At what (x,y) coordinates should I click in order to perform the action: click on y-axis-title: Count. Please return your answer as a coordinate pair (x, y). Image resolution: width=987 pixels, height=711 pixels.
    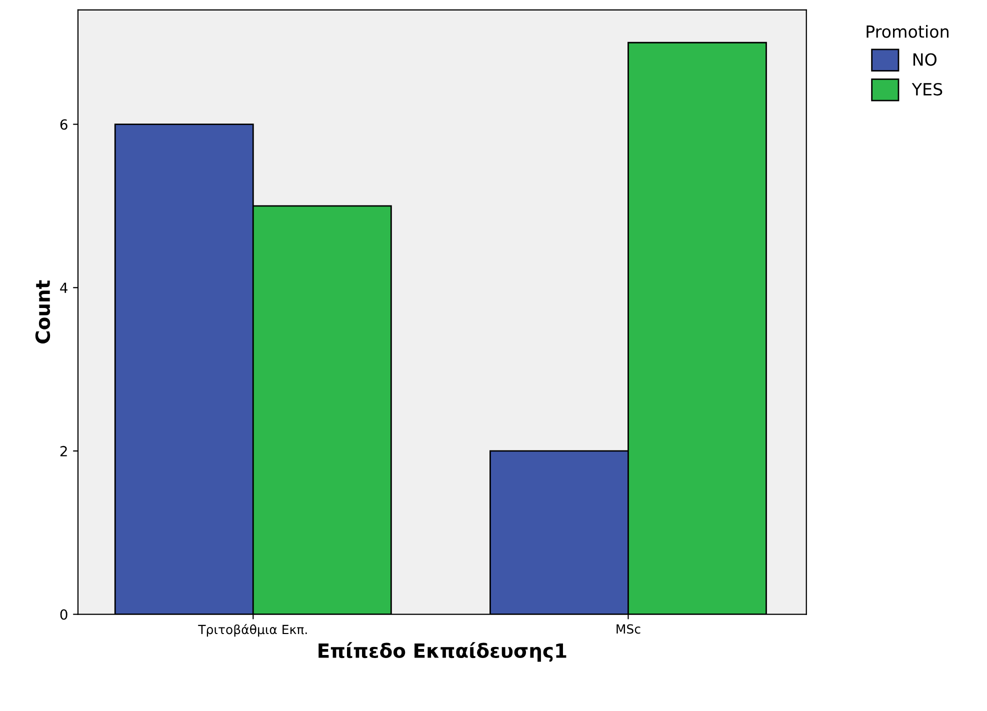
    Looking at the image, I should click on (42, 312).